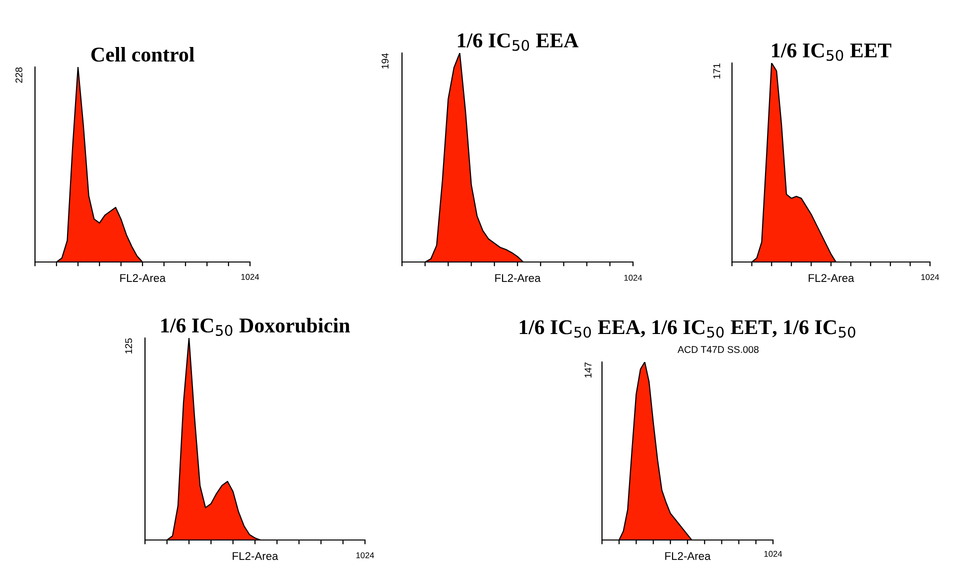 The width and height of the screenshot is (956, 579). I want to click on chart-title: 1/6 IC$_{50}$ EEA, 1/6 IC$_{50}$ EET, 1/6 IC$_{50}$, so click(688, 329).